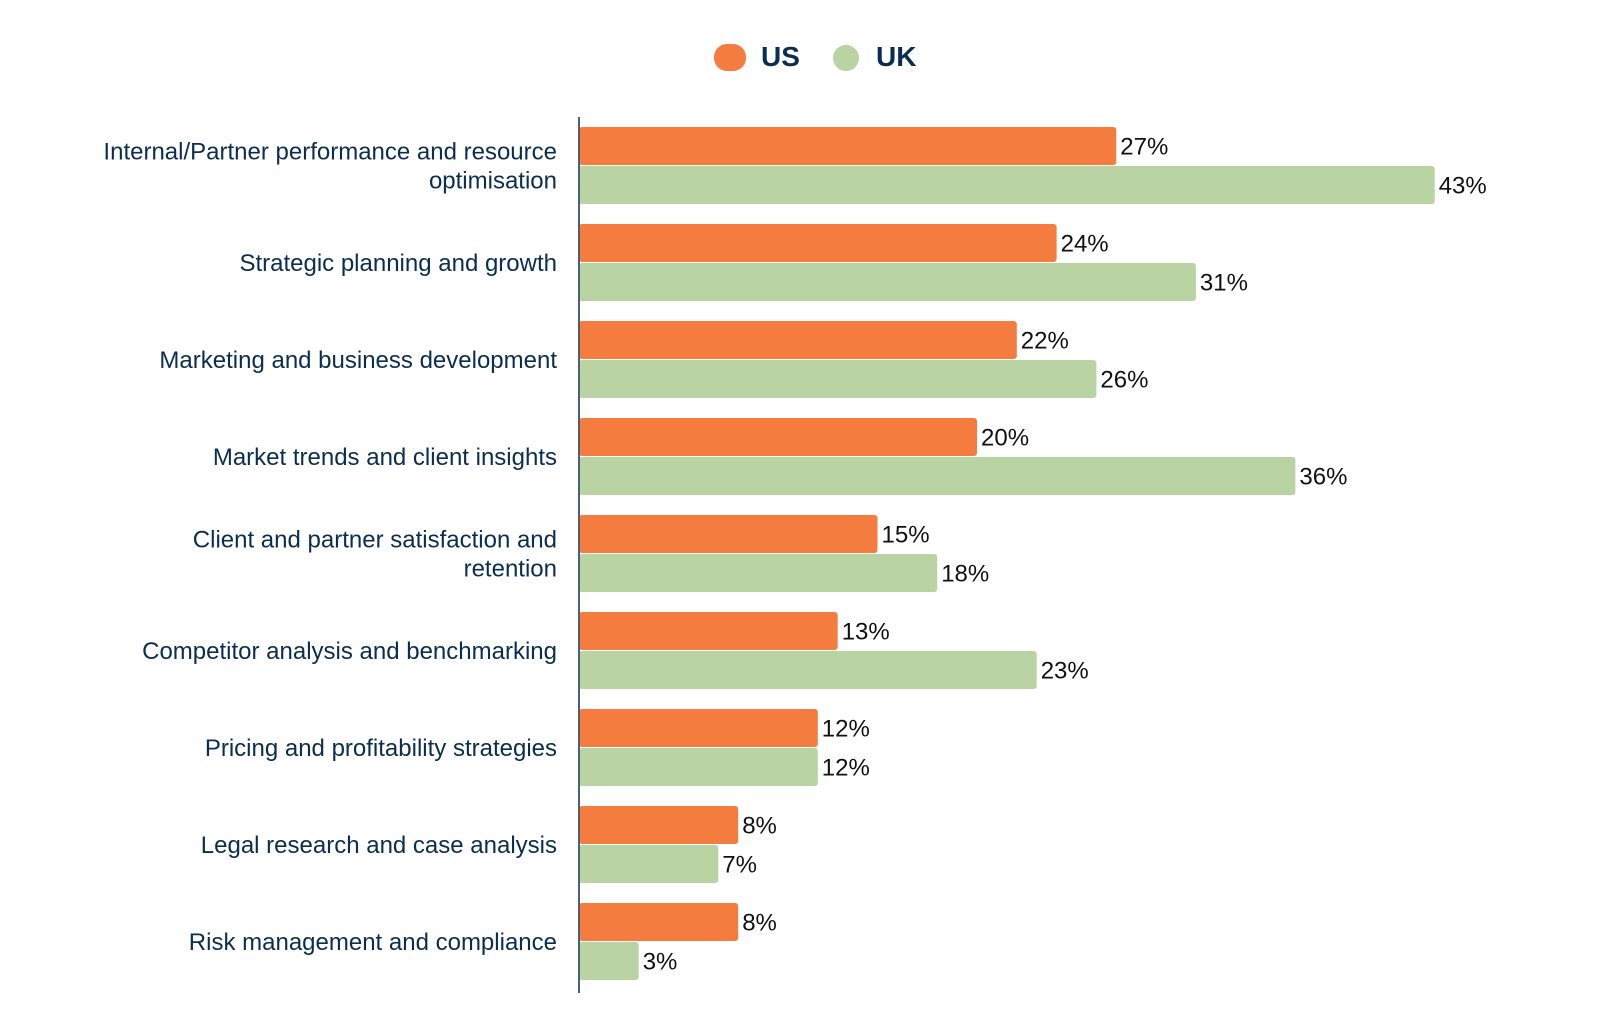 The height and width of the screenshot is (1018, 1607). What do you see at coordinates (698, 728) in the screenshot?
I see `bar-us-pricing-and-profitability-strategies` at bounding box center [698, 728].